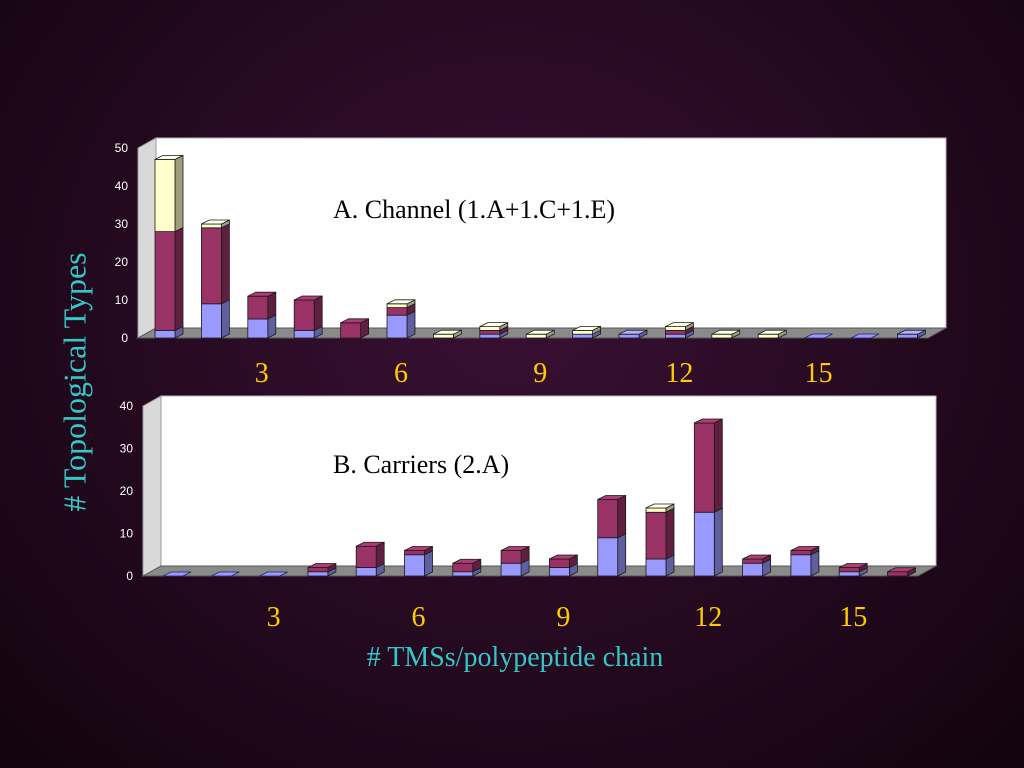  I want to click on x-tick-label: 15, so click(819, 373).